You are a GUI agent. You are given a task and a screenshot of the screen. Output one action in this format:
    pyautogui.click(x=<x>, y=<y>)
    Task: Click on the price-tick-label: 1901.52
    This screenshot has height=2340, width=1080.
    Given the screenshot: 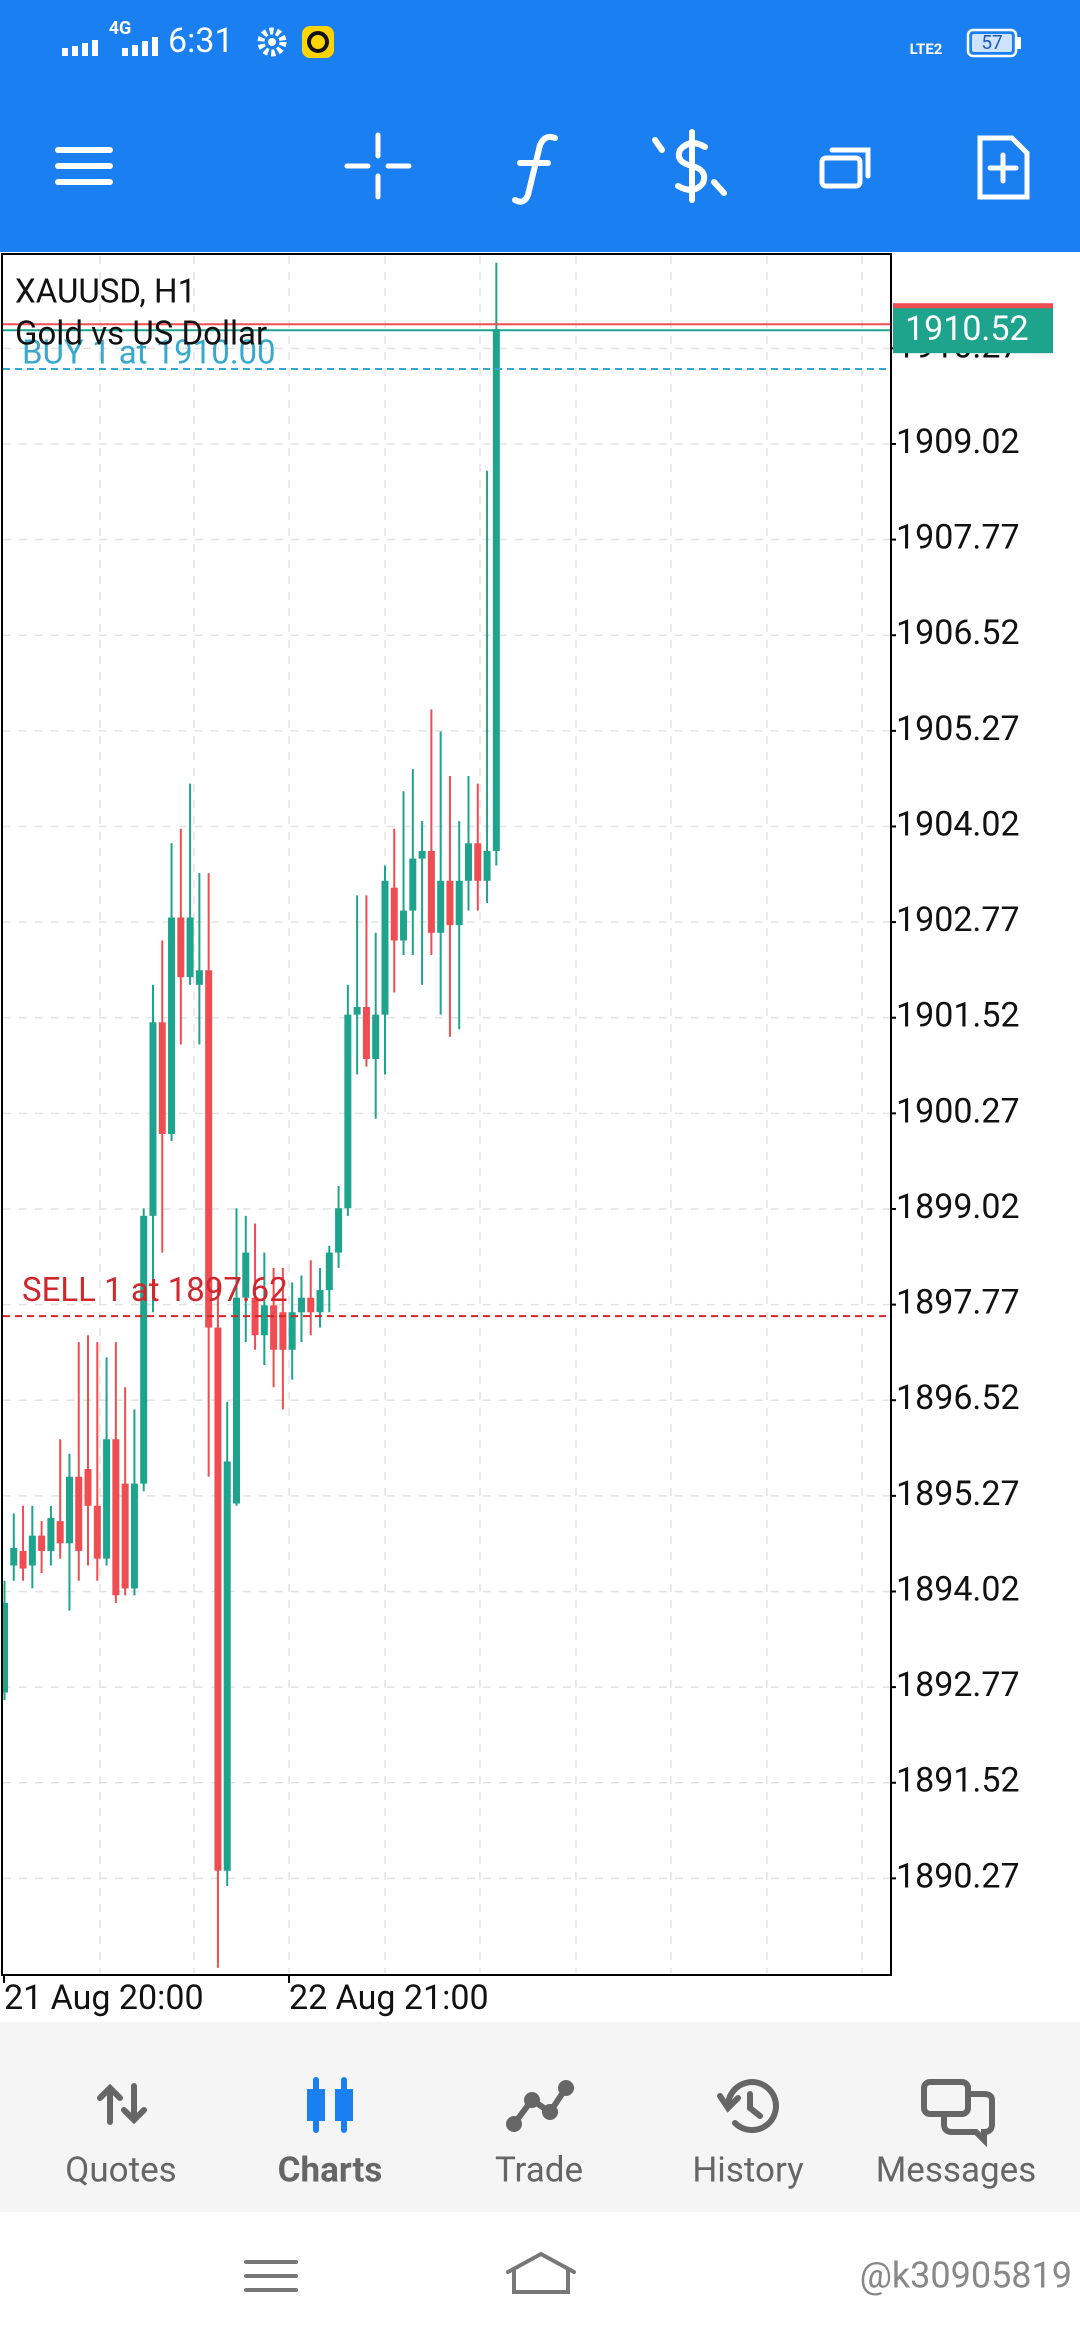 What is the action you would take?
    pyautogui.click(x=958, y=1016)
    